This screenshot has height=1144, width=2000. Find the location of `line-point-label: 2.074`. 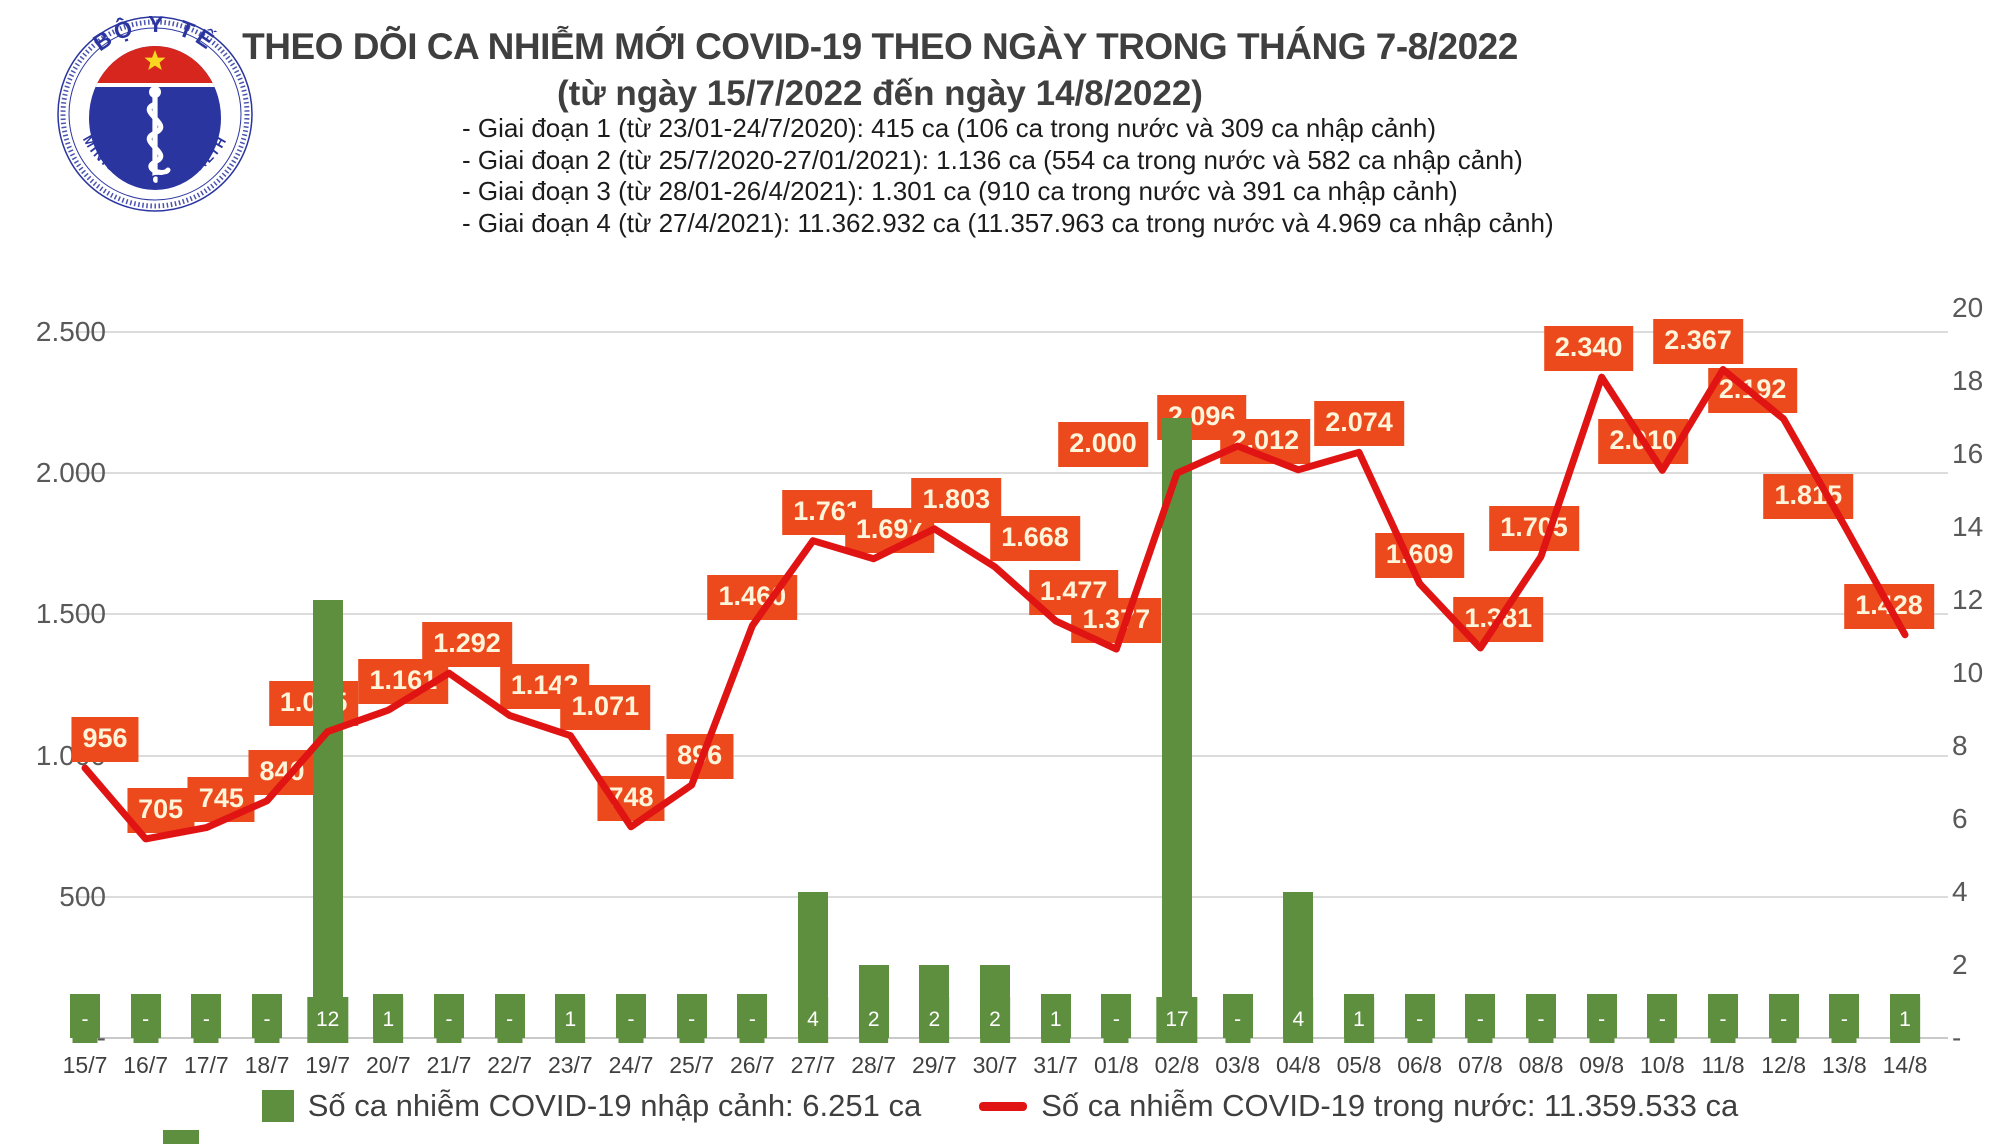

line-point-label: 2.074 is located at coordinates (1359, 424).